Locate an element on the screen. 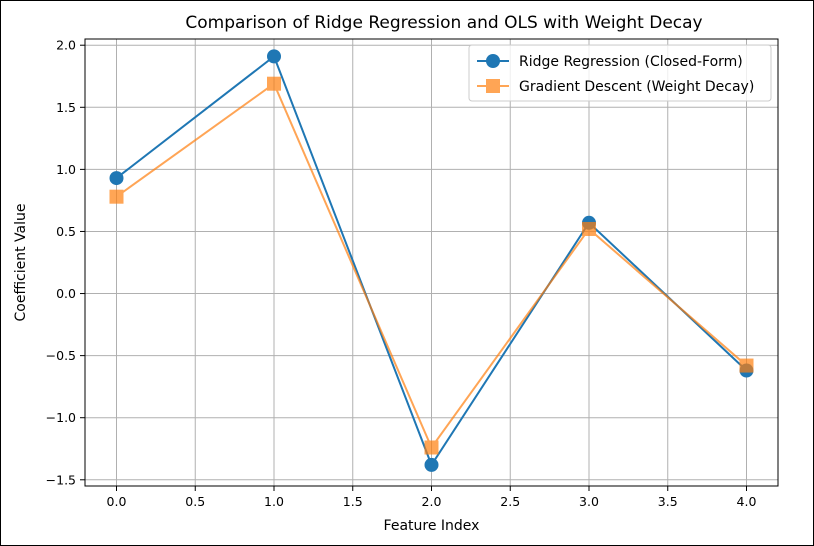  y-tick-label: −1.0 is located at coordinates (61, 417).